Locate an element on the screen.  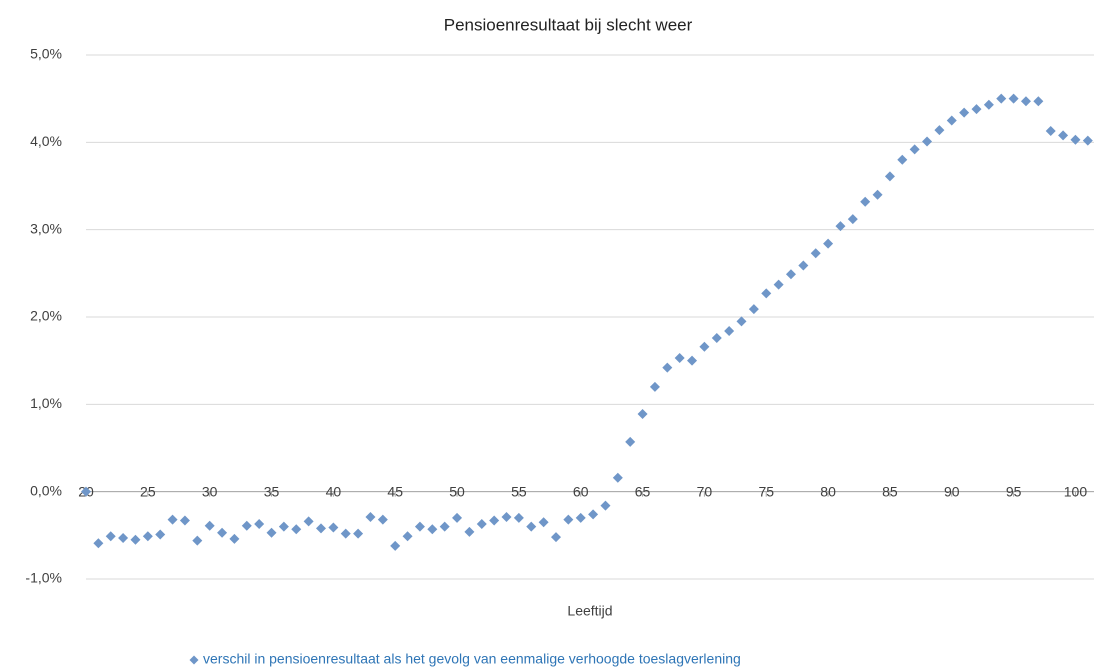
x-tick-label: 90 is located at coordinates (952, 491).